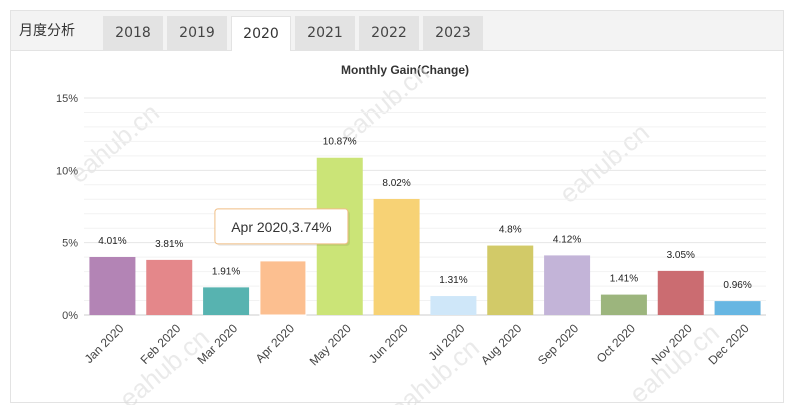 The width and height of the screenshot is (786, 405). Describe the element at coordinates (510, 230) in the screenshot. I see `data-label: 4.8%` at that location.